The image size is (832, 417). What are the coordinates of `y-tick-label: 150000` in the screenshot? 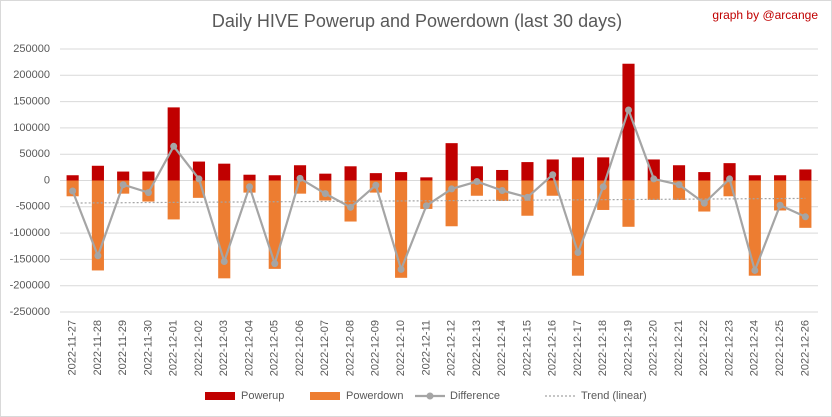 It's located at (31, 102).